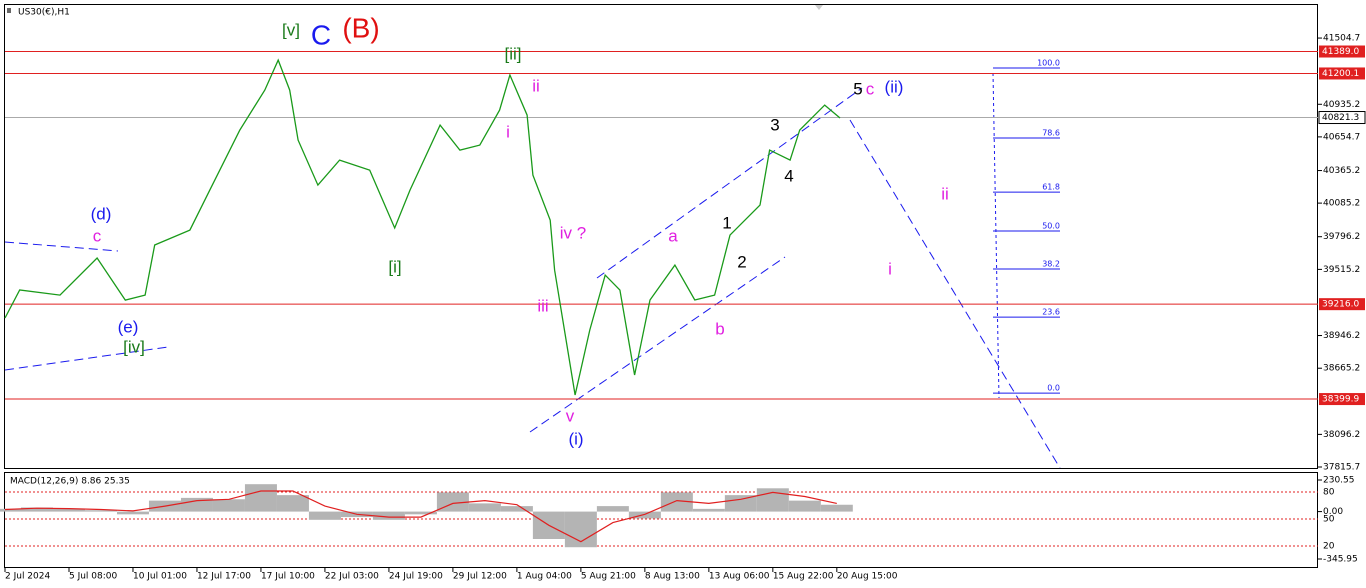  Describe the element at coordinates (1341, 237) in the screenshot. I see `y-tick-label: 39796.2` at that location.